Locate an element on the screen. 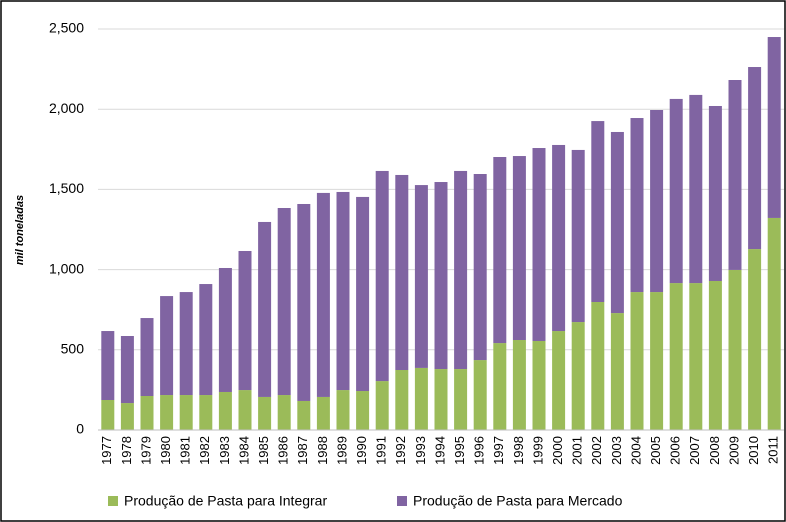 The height and width of the screenshot is (522, 786). x-tick-label: 1994 is located at coordinates (439, 450).